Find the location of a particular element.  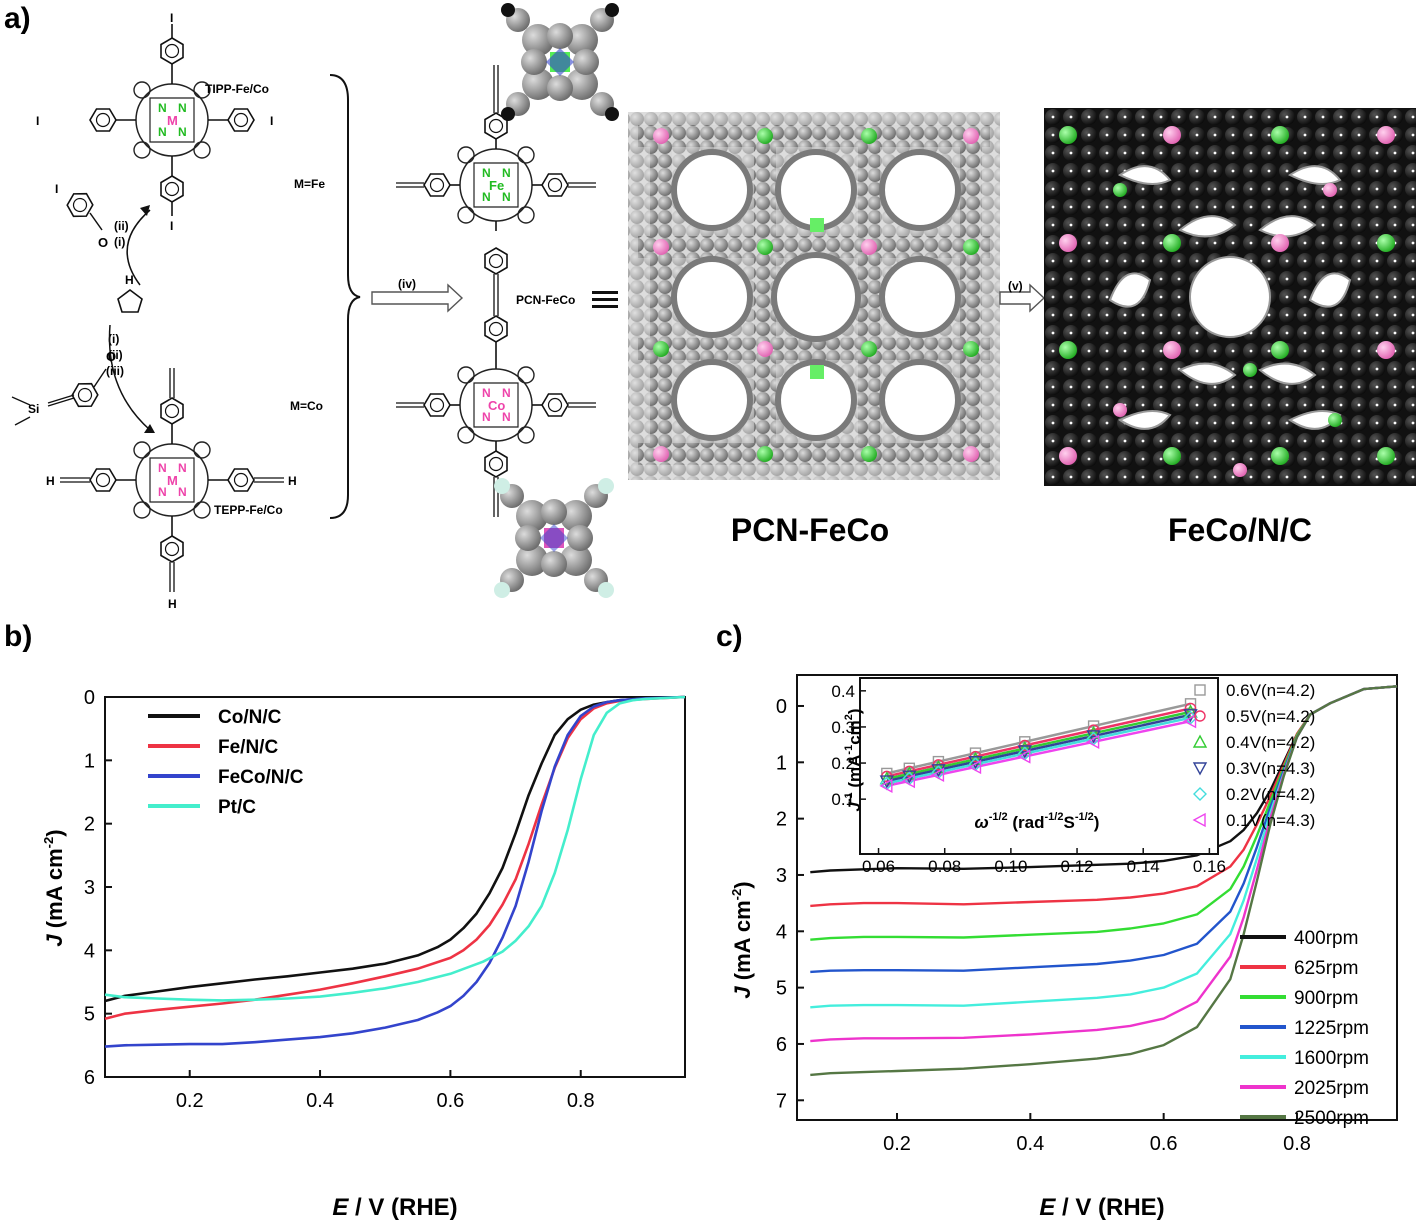

y-tick-label: 0 is located at coordinates (89, 698).